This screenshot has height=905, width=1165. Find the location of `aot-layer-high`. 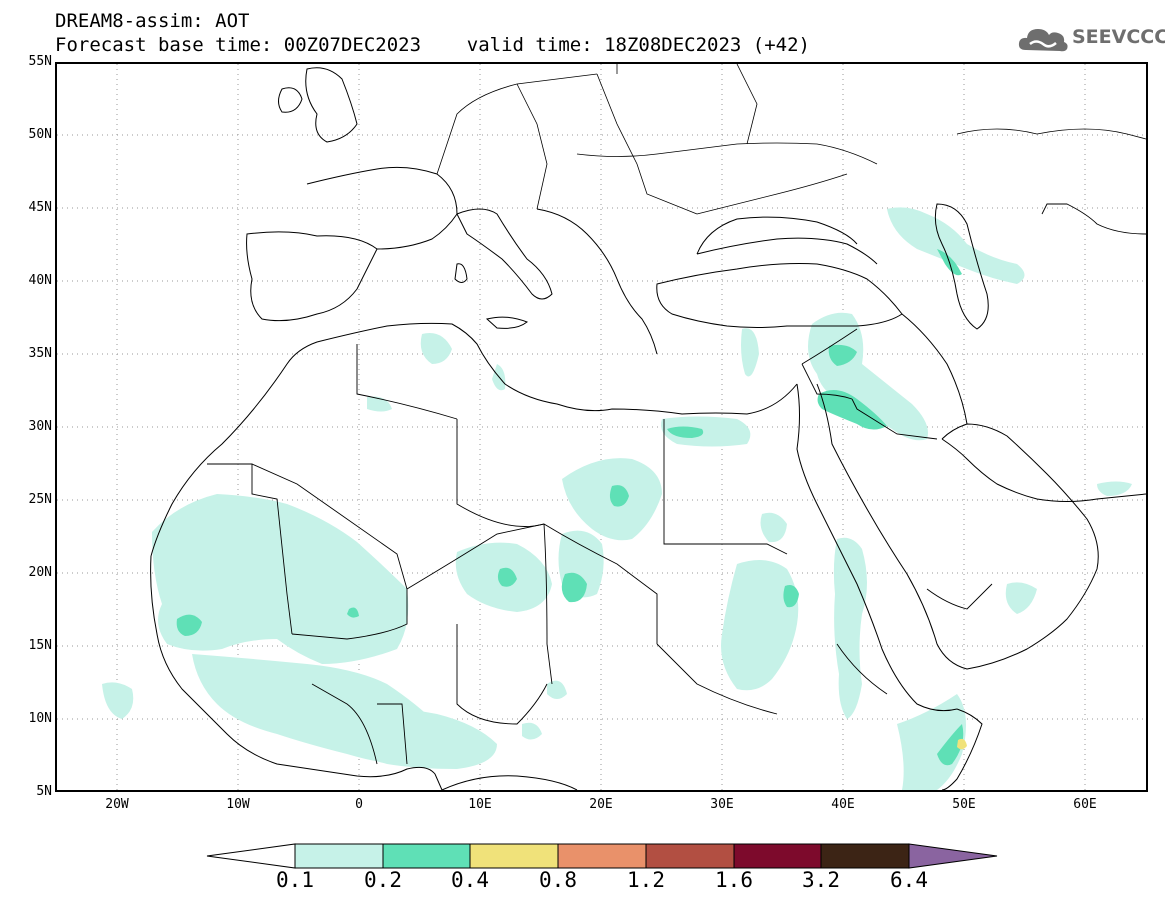

aot-layer-high is located at coordinates (962, 744).